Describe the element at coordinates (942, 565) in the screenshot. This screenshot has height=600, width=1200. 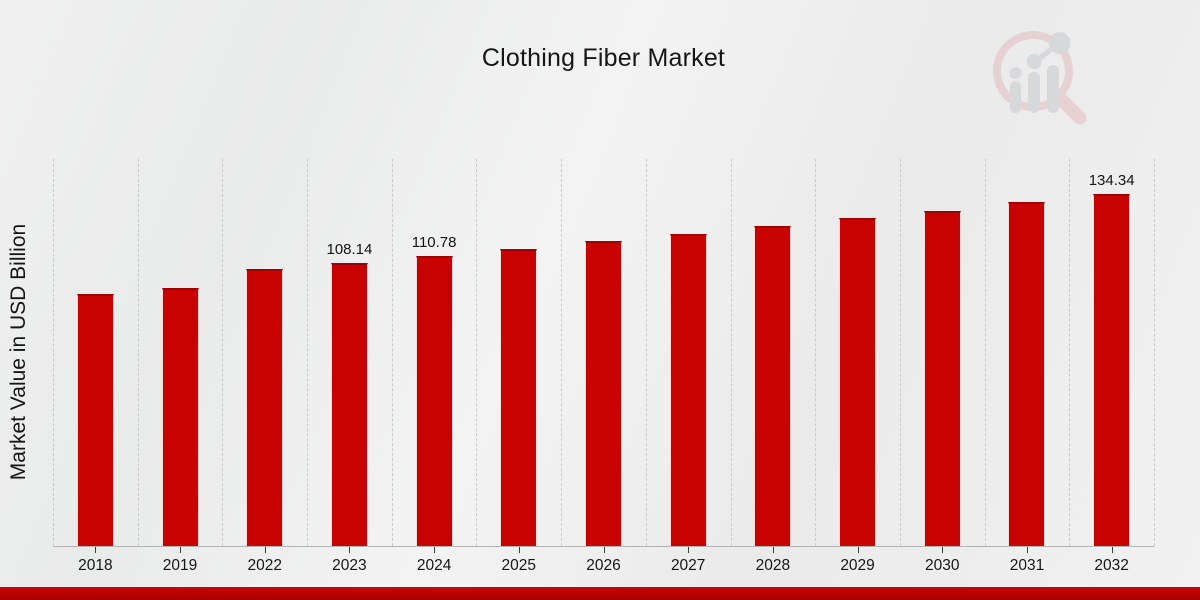
I see `x-axis-label-2030: 2030` at that location.